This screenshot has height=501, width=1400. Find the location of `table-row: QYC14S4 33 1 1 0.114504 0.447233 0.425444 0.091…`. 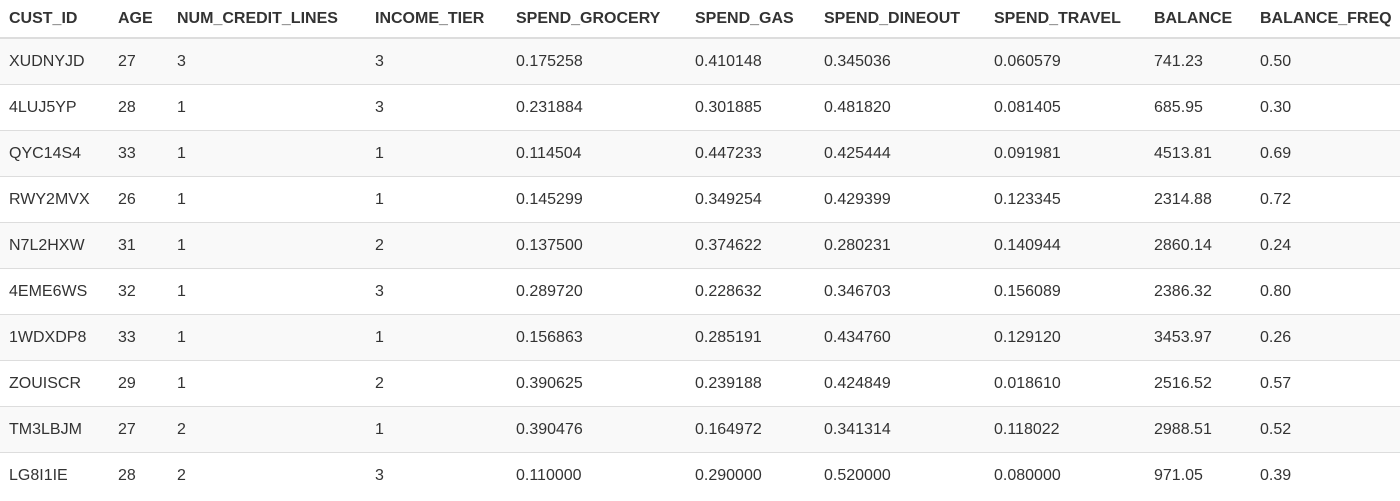

table-row: QYC14S4 33 1 1 0.114504 0.447233 0.425444 0.091… is located at coordinates (700, 153).